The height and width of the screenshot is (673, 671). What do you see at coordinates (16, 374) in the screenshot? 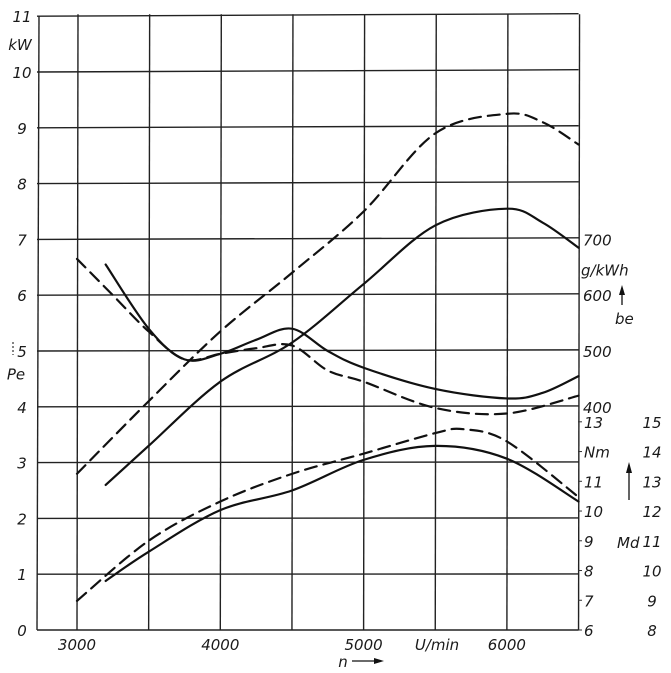
I see `pe-axis-label: Pe` at bounding box center [16, 374].